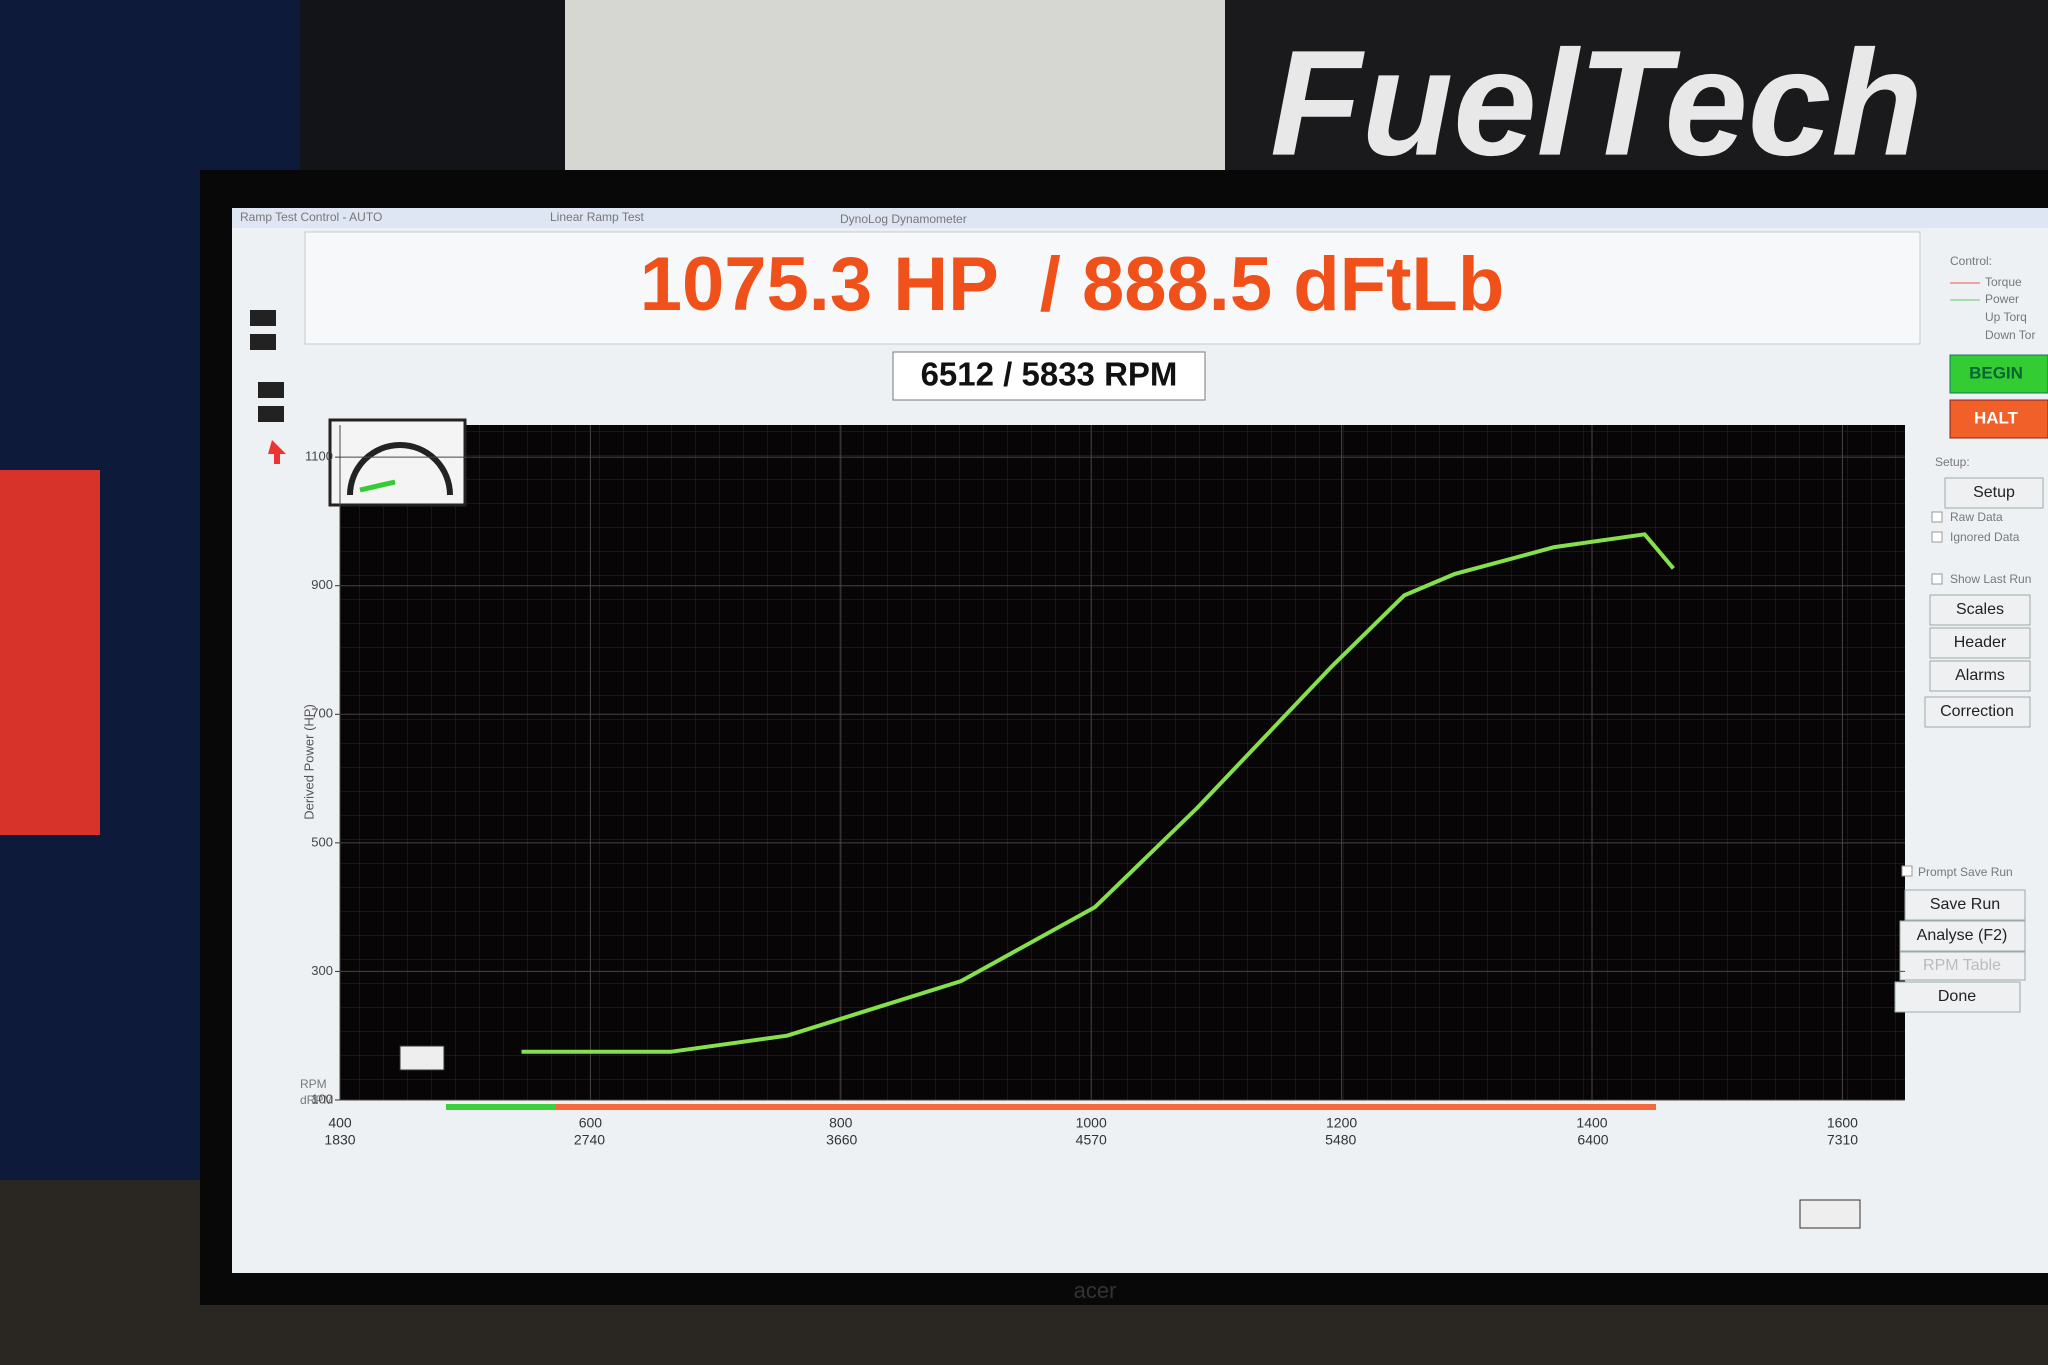 The width and height of the screenshot is (2048, 1365). I want to click on button-label: Setup, so click(1994, 492).